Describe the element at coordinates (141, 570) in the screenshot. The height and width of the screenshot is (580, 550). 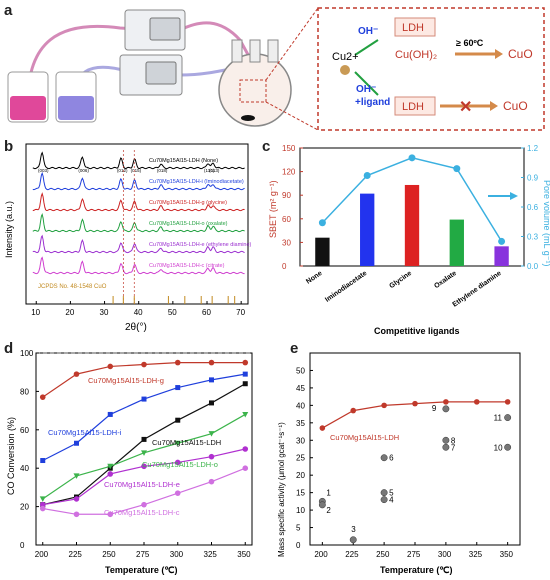
I see `conv-xlabel: Temperature (℃)` at that location.